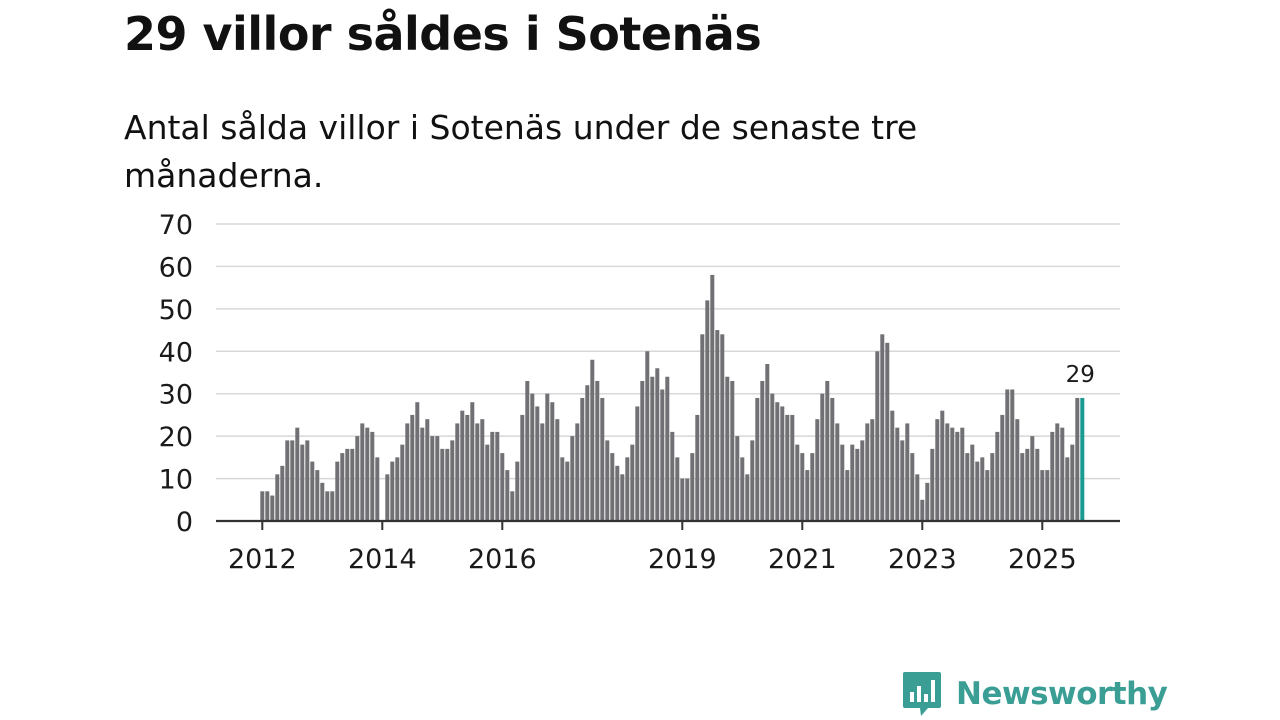 The height and width of the screenshot is (720, 1280). Describe the element at coordinates (176, 437) in the screenshot. I see `y-tick-label: 20` at that location.